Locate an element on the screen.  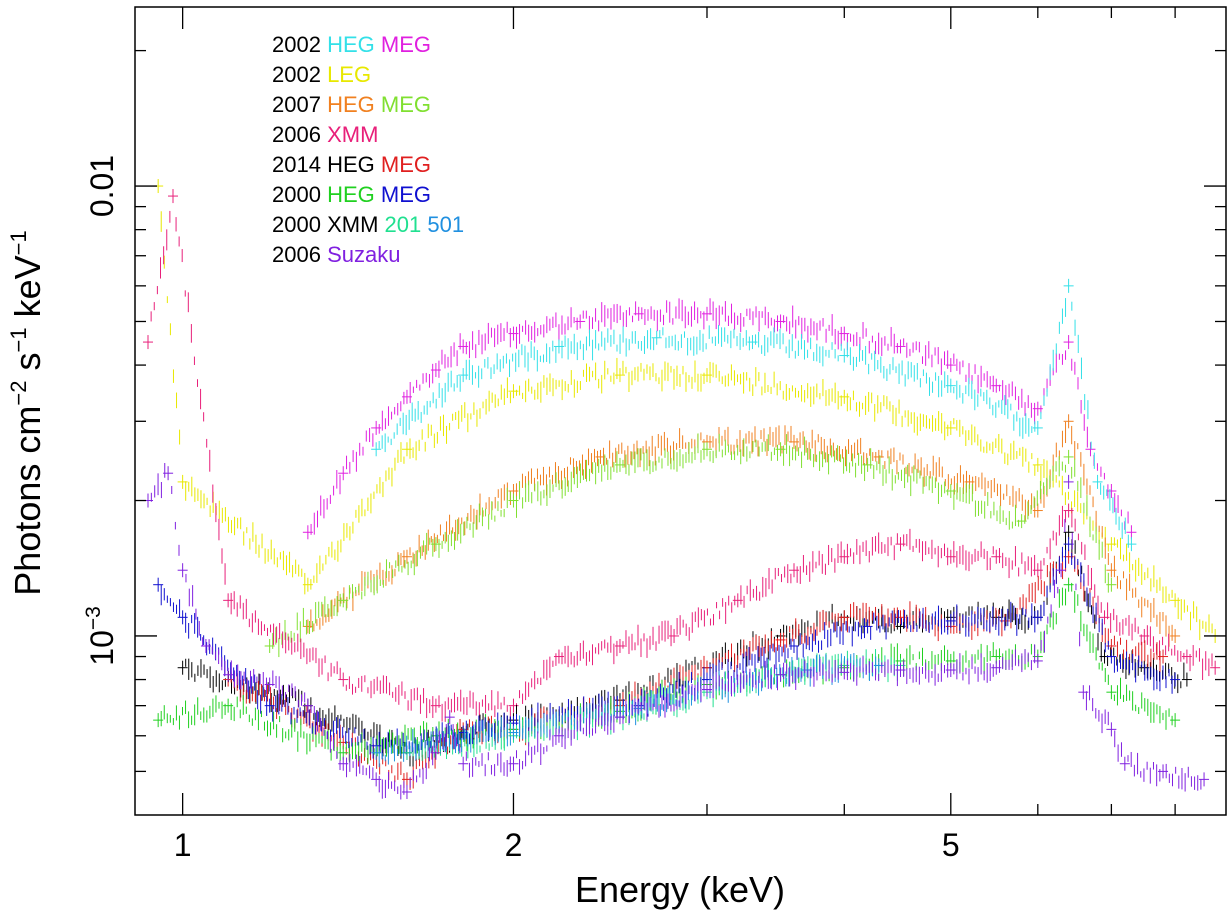
x-tick-label: 2 is located at coordinates (514, 845).